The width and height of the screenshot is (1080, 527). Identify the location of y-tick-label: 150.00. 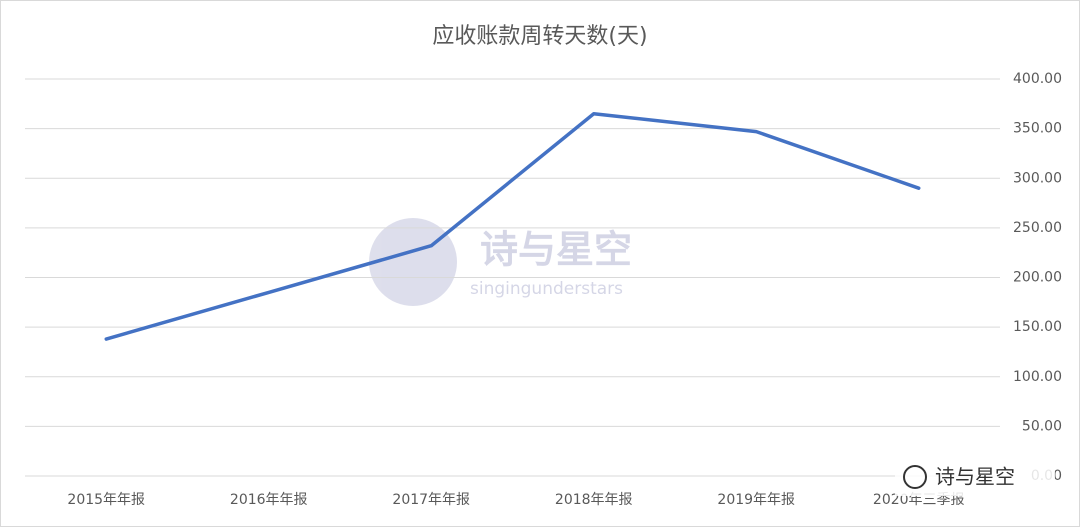
(1037, 327).